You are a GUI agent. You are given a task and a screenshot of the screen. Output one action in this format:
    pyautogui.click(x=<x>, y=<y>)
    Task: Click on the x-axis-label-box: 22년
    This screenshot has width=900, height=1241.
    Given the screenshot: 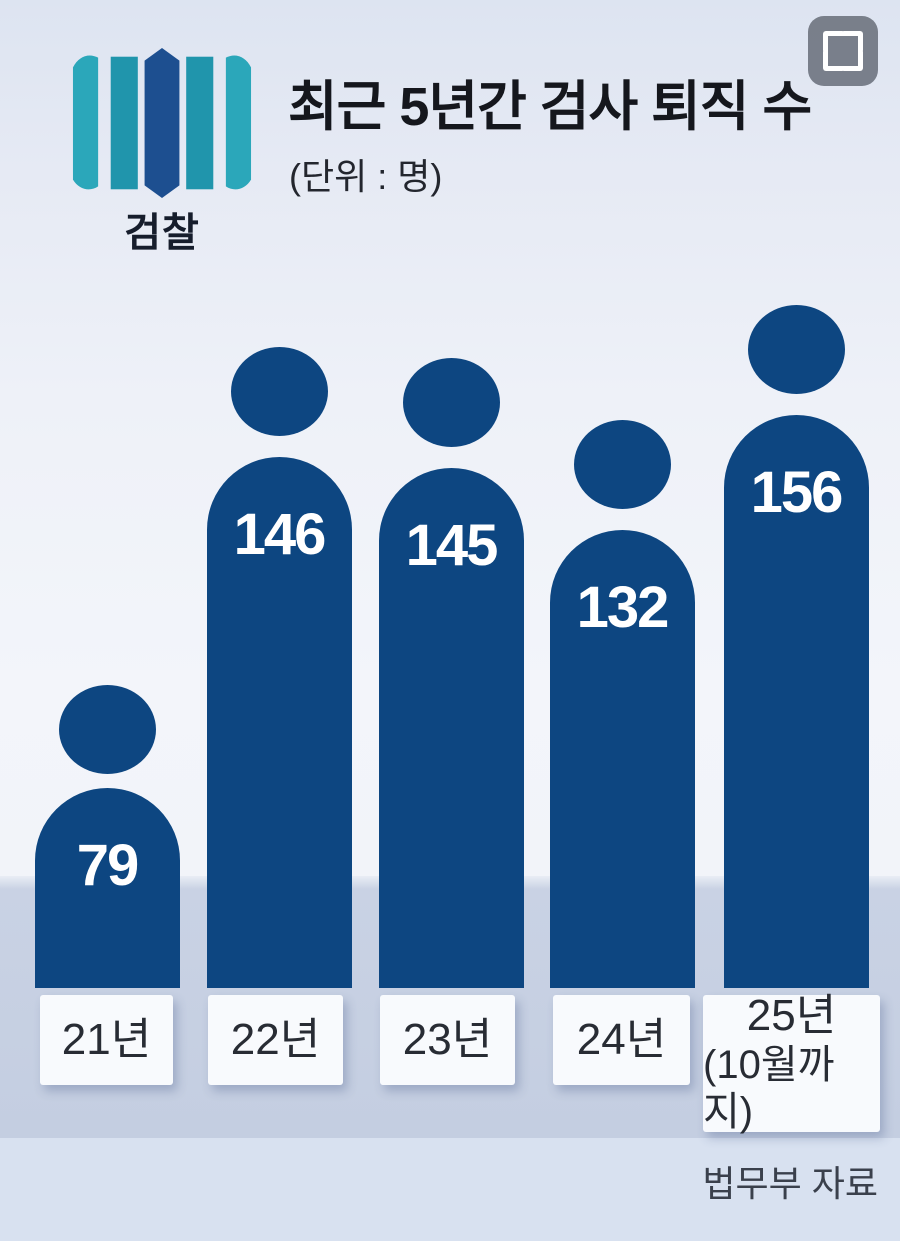 What is the action you would take?
    pyautogui.click(x=275, y=1040)
    